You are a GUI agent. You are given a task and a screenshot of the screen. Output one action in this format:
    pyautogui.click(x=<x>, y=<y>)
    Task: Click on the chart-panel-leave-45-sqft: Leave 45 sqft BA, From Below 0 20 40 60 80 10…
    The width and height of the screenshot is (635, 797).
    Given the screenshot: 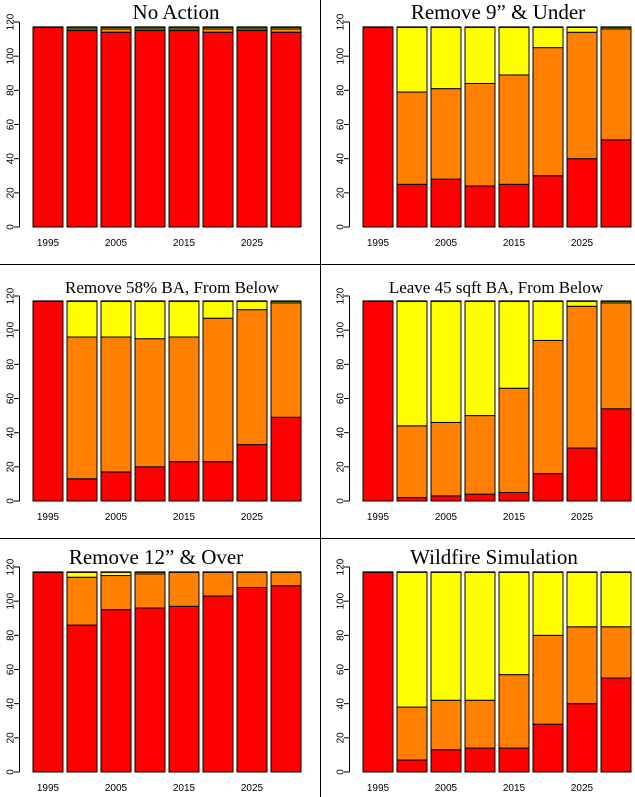 What is the action you would take?
    pyautogui.click(x=484, y=400)
    